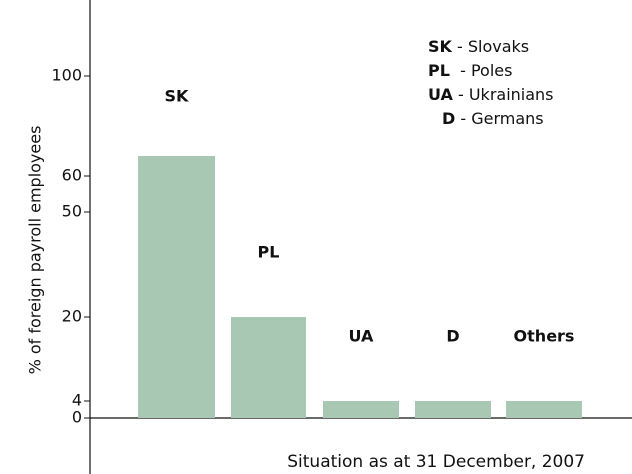 The image size is (632, 474). What do you see at coordinates (448, 118) in the screenshot?
I see `legend-code: D` at bounding box center [448, 118].